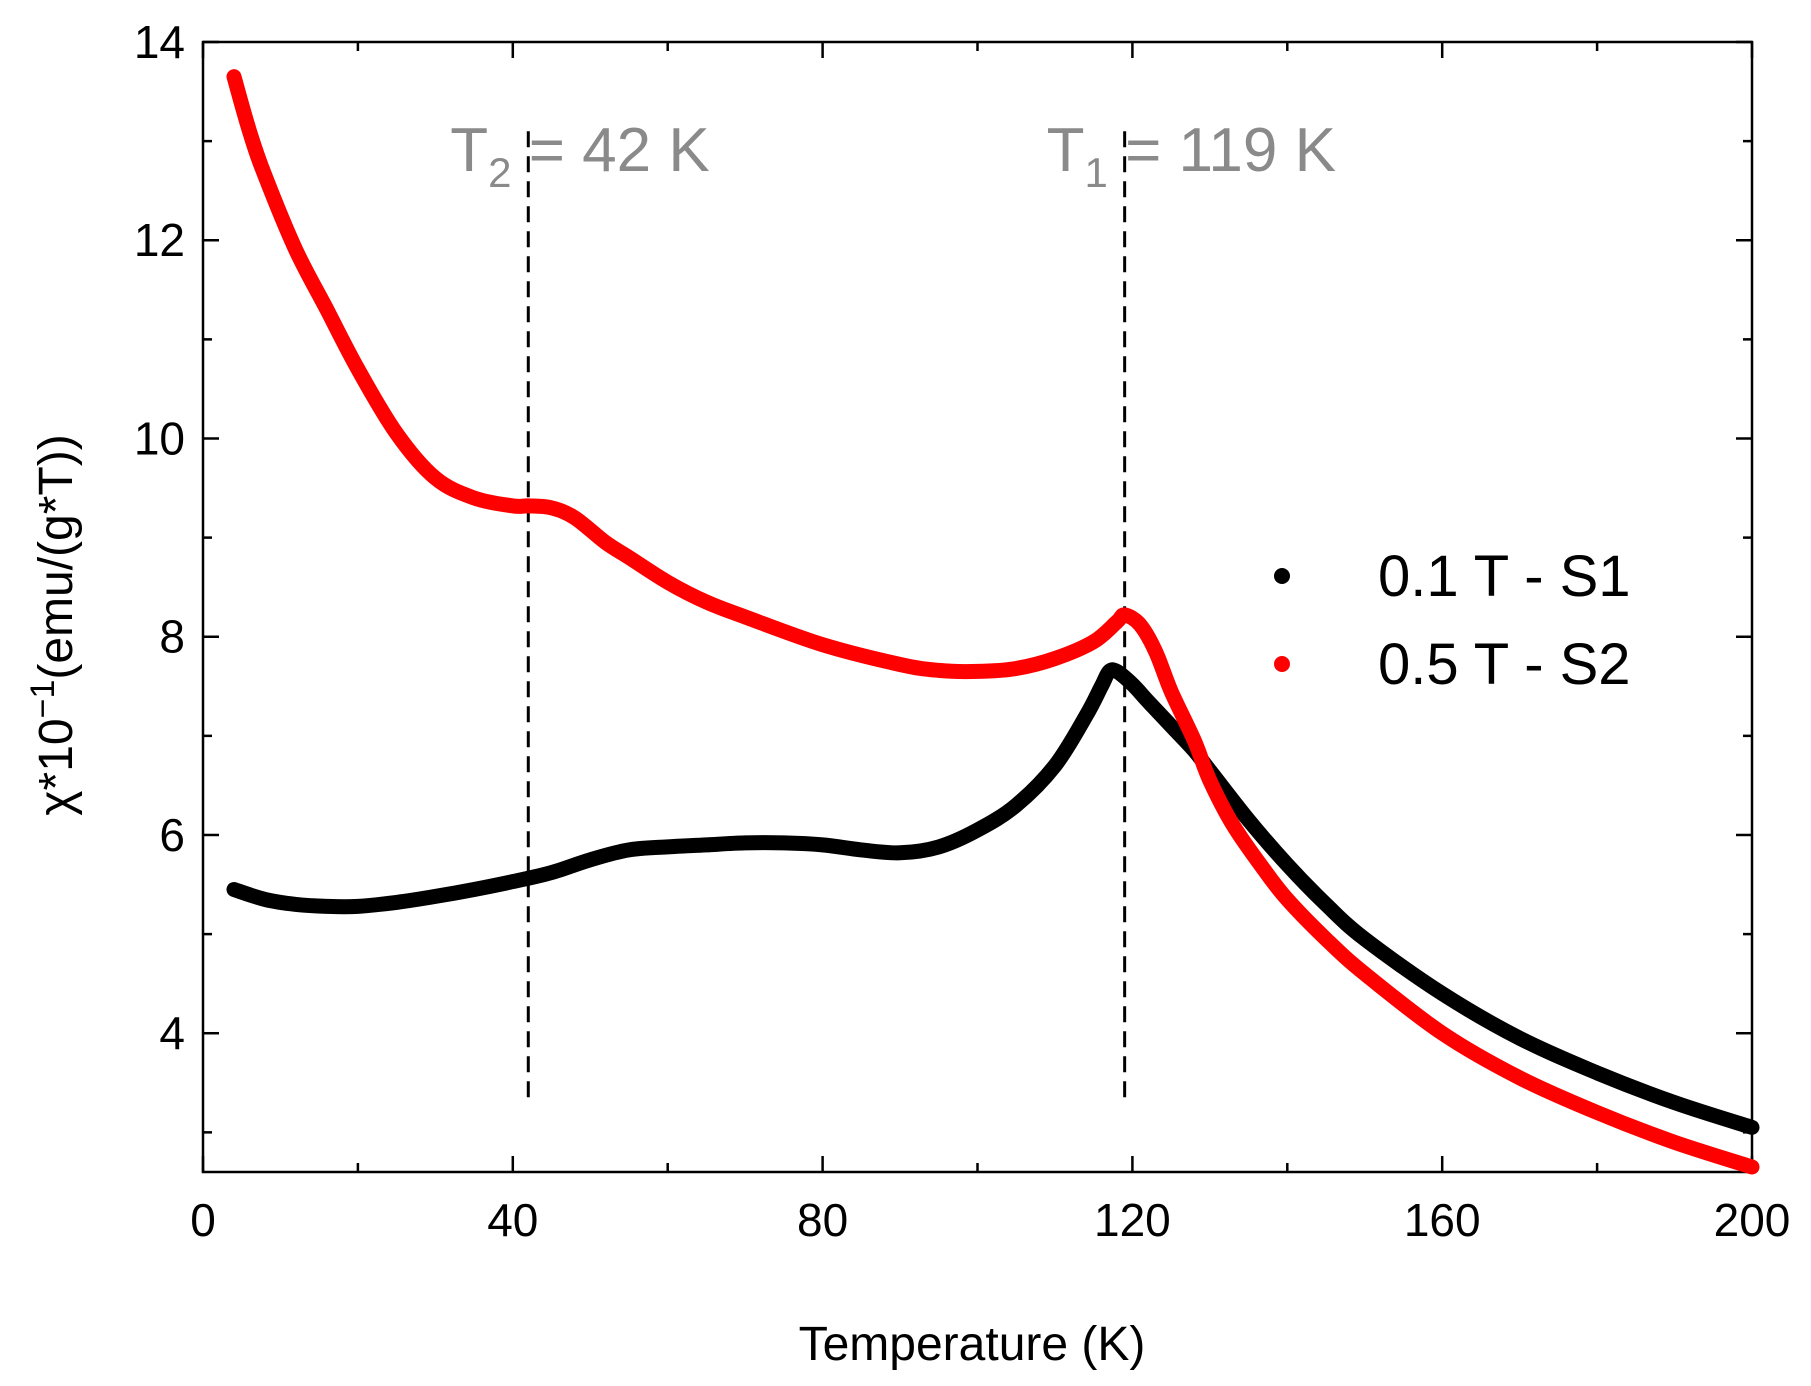 This screenshot has width=1811, height=1386. I want to click on y-tick-label: 4, so click(172, 1033).